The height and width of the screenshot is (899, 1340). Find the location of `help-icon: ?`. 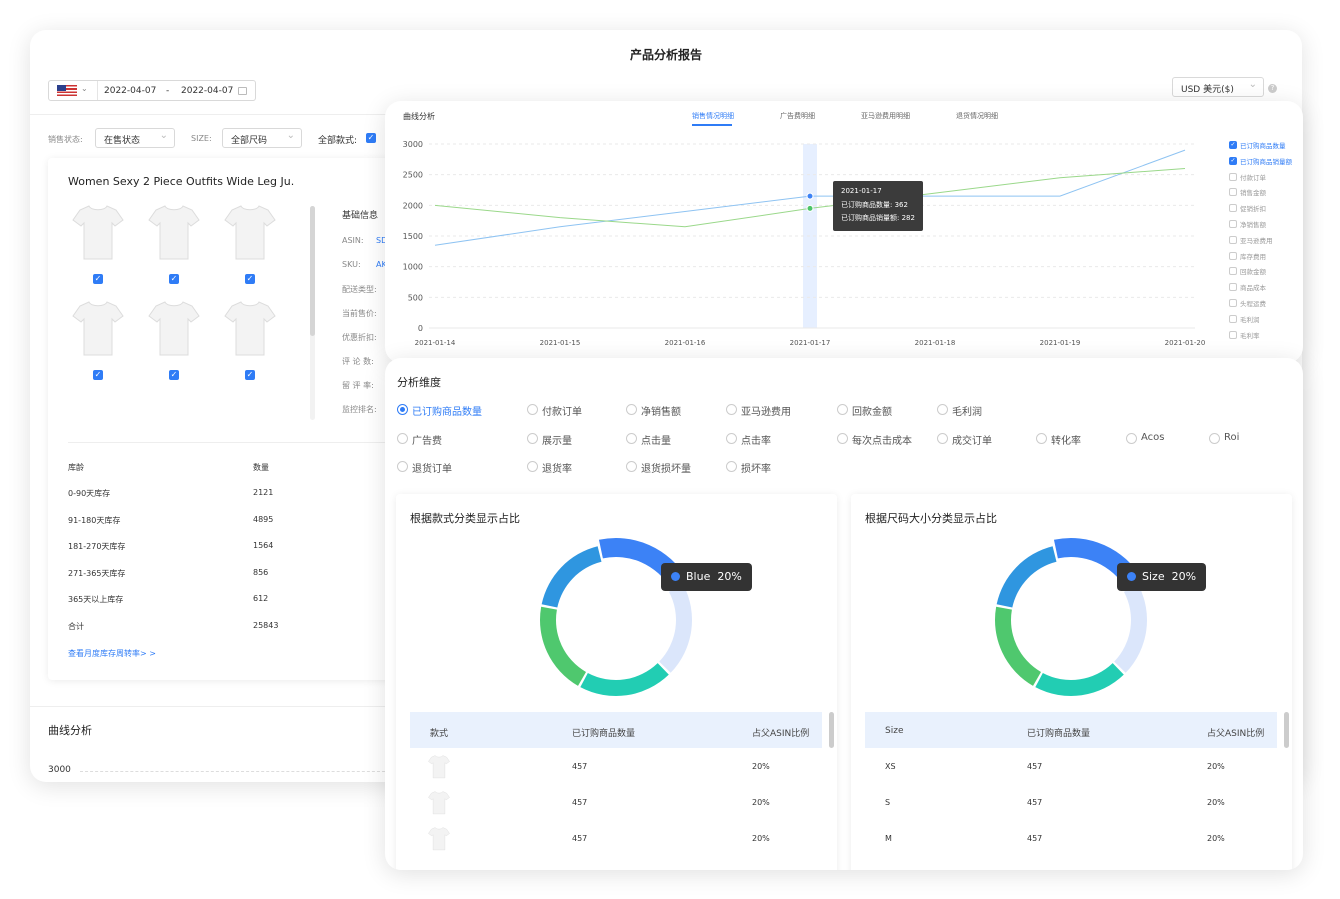

help-icon: ? is located at coordinates (1272, 88).